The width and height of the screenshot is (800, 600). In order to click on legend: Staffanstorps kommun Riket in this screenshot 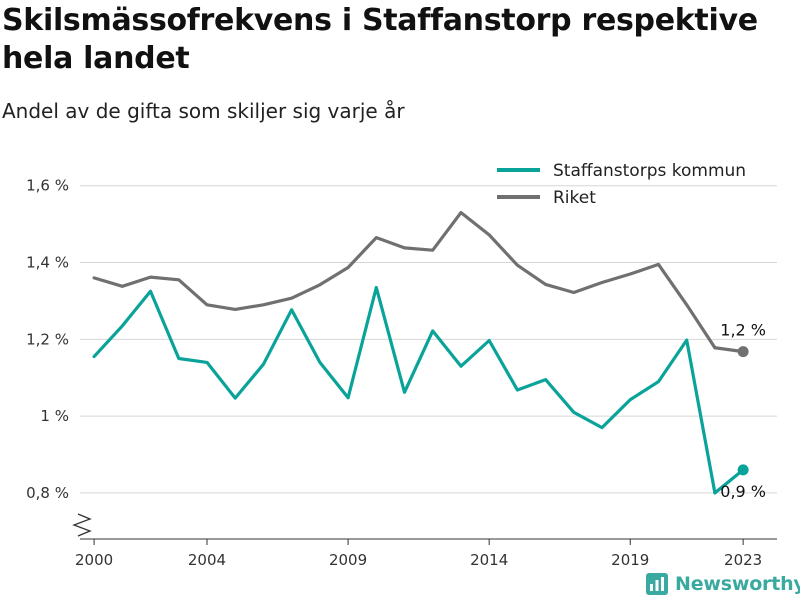, I will do `click(621, 184)`.